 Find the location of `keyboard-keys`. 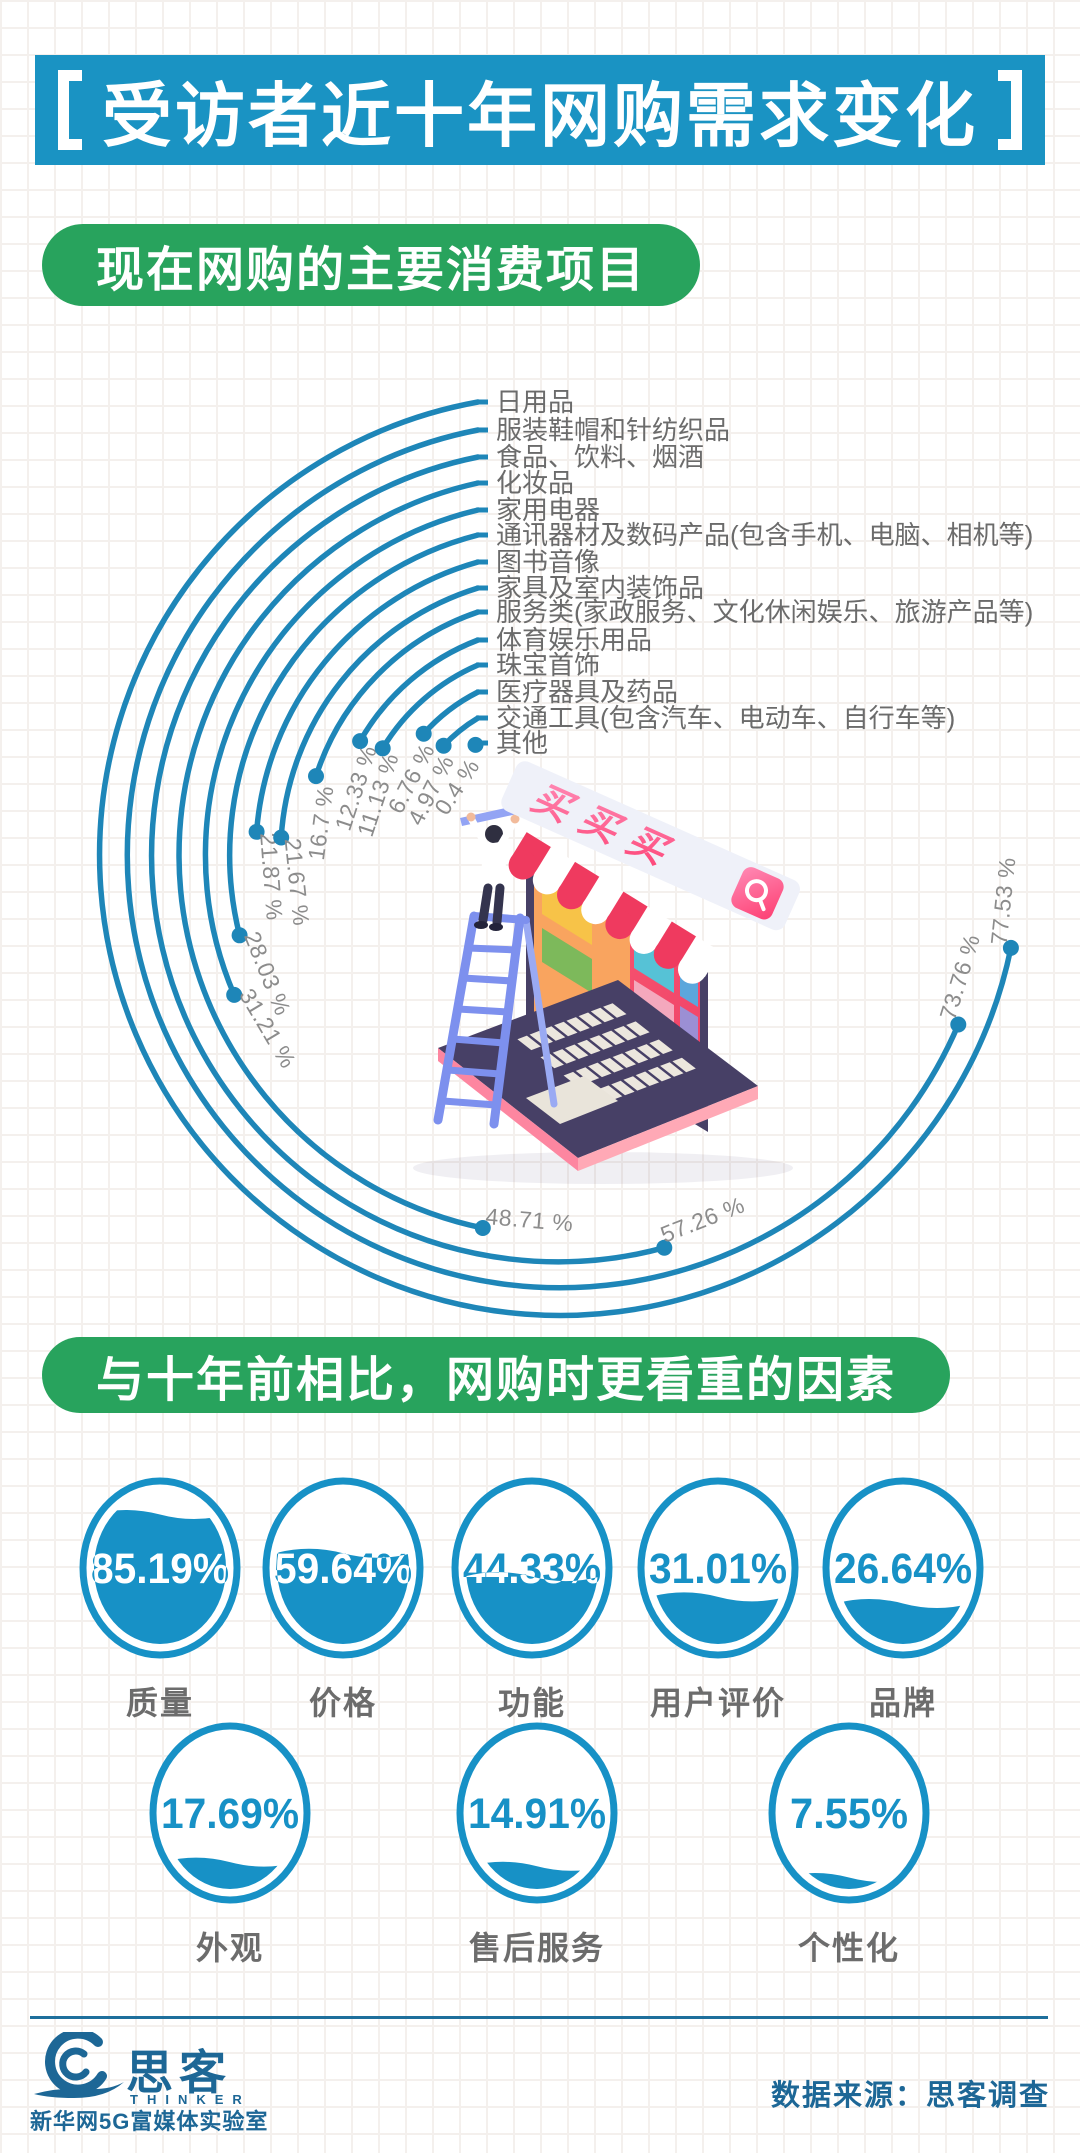

keyboard-keys is located at coordinates (606, 1054).